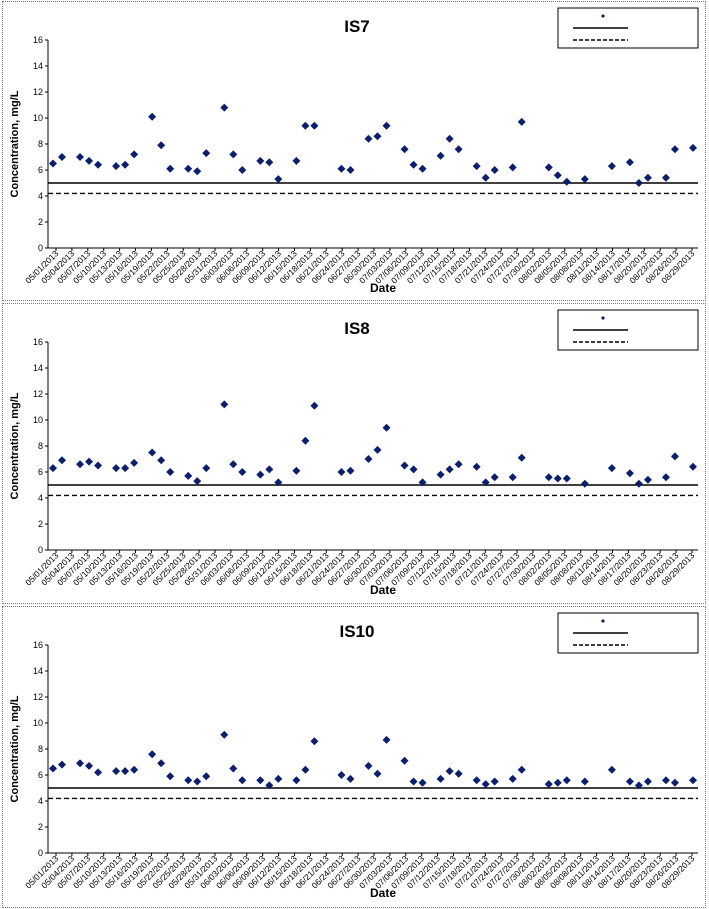 Image resolution: width=709 pixels, height=909 pixels. I want to click on x-axis-label: Date, so click(383, 288).